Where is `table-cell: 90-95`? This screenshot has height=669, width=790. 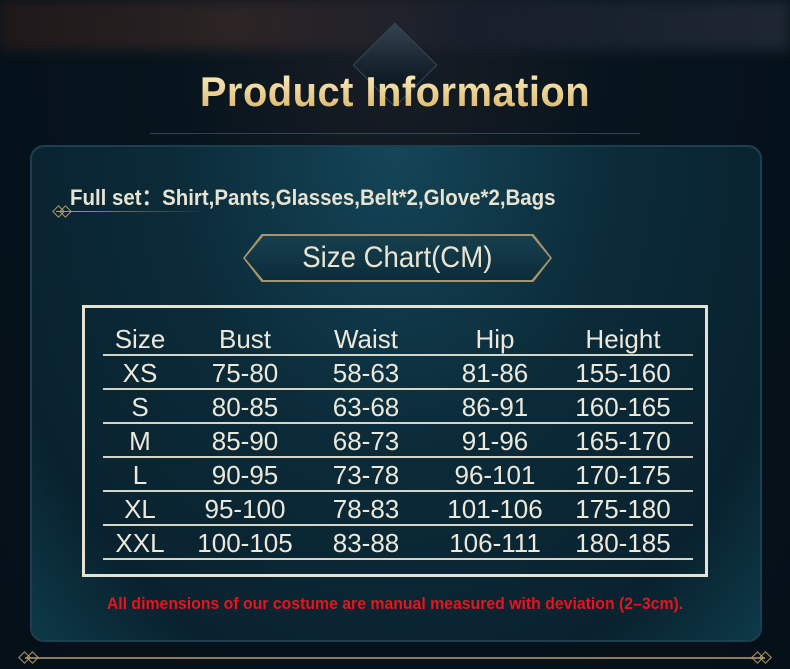 table-cell: 90-95 is located at coordinates (245, 475).